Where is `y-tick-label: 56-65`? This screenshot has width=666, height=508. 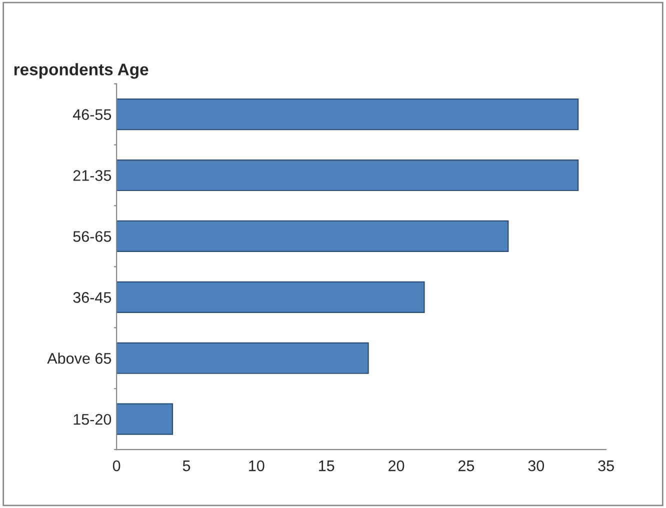 y-tick-label: 56-65 is located at coordinates (92, 236).